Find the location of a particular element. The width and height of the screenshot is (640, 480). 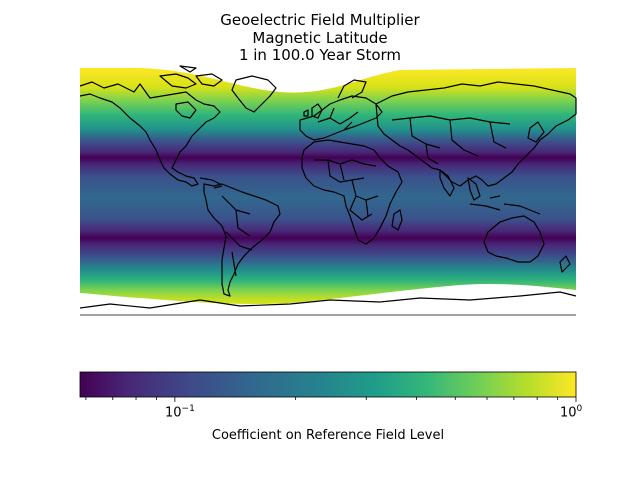

australia-coast is located at coordinates (514, 239).